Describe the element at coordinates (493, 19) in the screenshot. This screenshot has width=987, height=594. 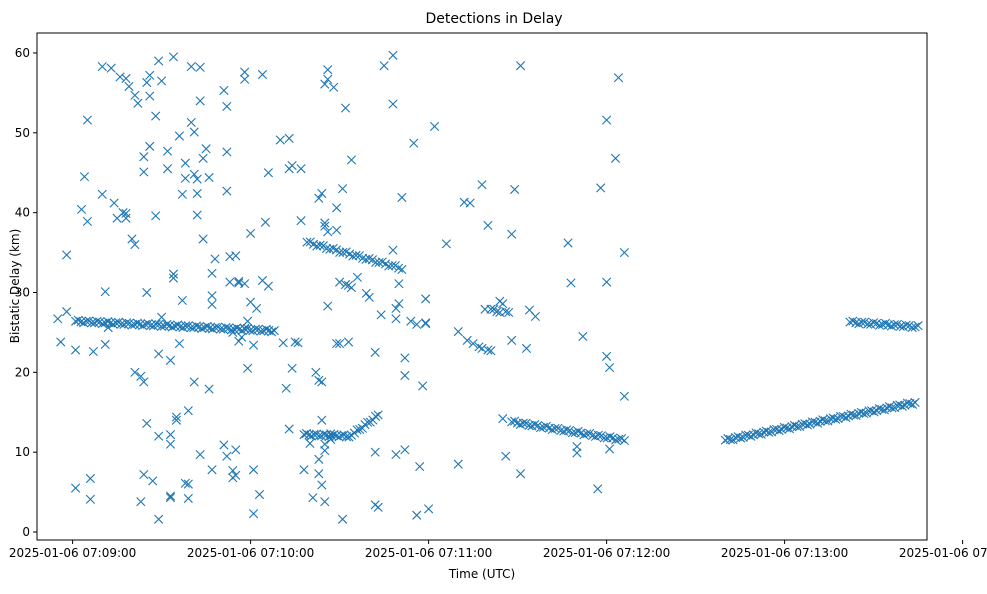
I see `chart-title: Detections in Delay` at that location.